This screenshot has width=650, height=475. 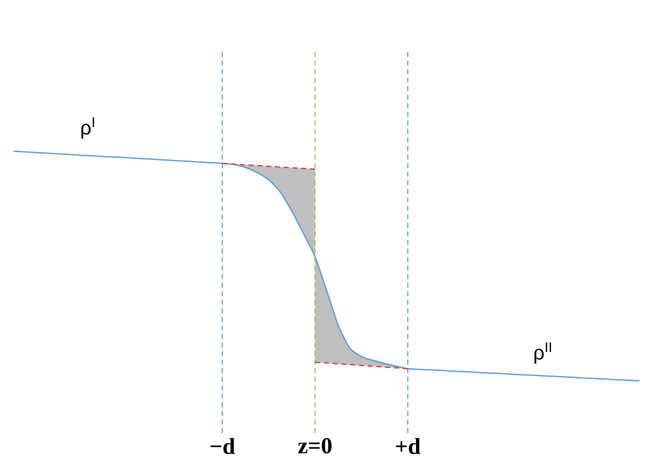 I want to click on x-tick-label: −d, so click(x=222, y=446).